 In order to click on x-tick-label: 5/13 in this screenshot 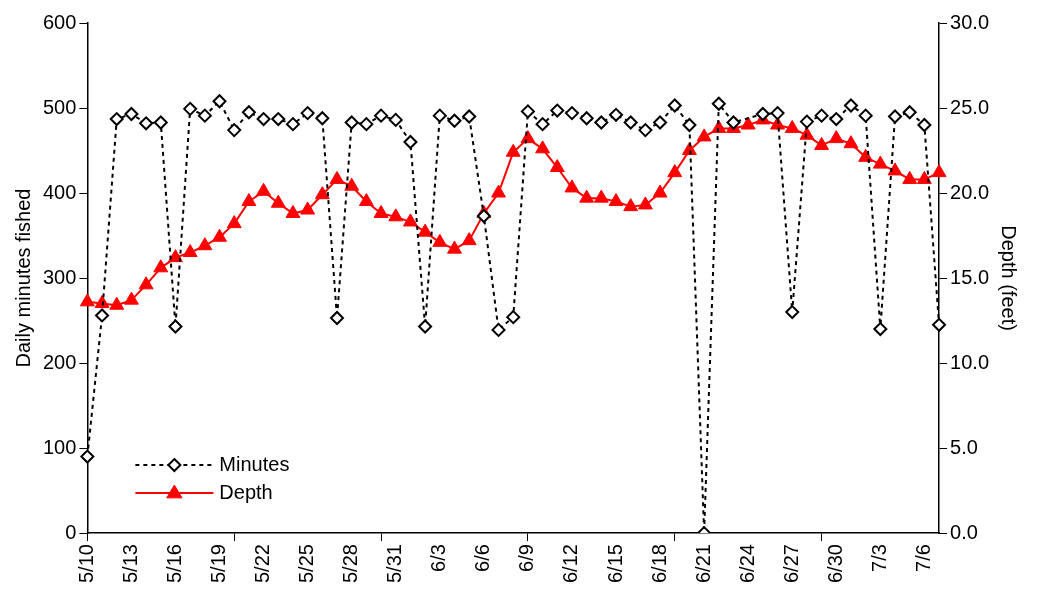, I will do `click(129, 564)`.